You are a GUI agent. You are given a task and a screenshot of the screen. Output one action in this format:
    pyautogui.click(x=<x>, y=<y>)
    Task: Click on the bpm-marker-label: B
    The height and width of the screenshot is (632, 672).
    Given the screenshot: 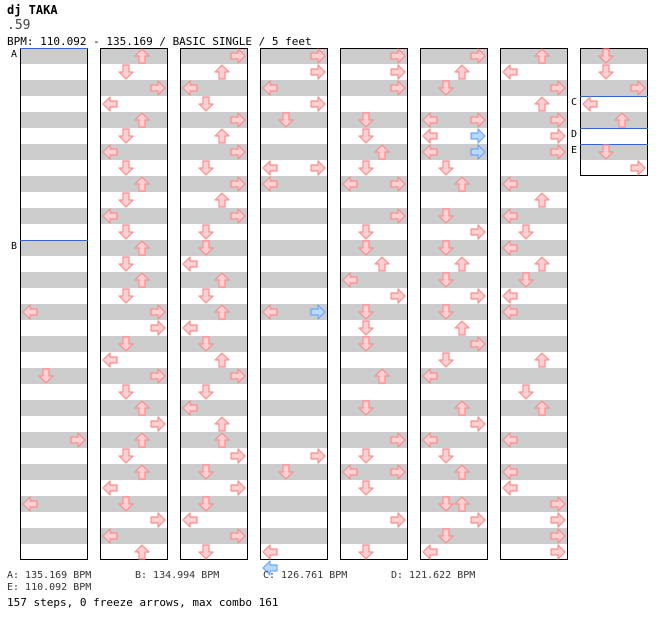 What is the action you would take?
    pyautogui.click(x=14, y=246)
    